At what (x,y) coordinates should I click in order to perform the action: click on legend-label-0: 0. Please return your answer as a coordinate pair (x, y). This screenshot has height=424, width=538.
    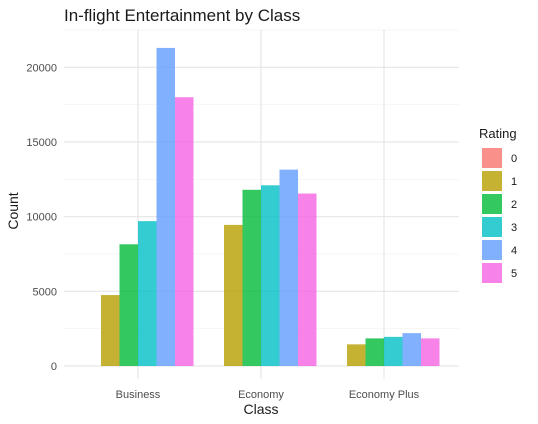
    Looking at the image, I should click on (514, 159).